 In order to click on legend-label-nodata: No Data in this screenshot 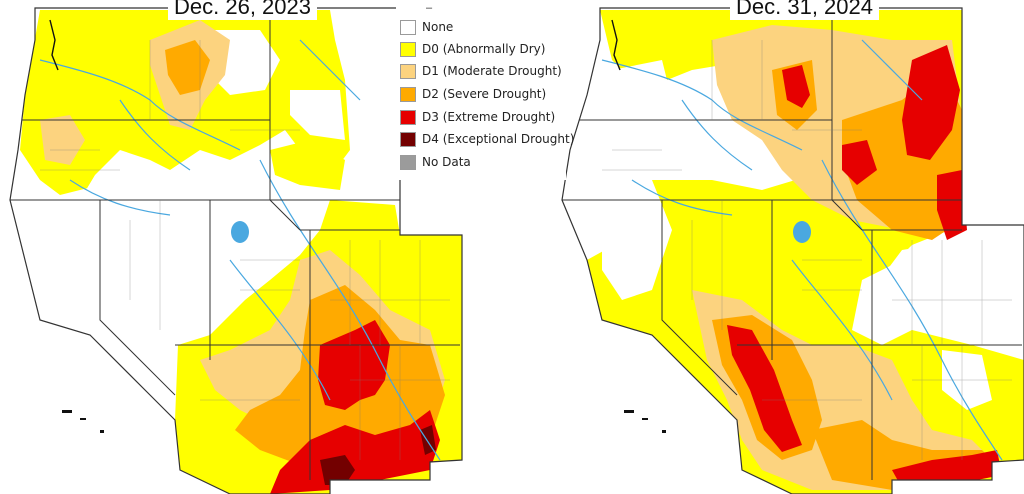, I will do `click(446, 162)`.